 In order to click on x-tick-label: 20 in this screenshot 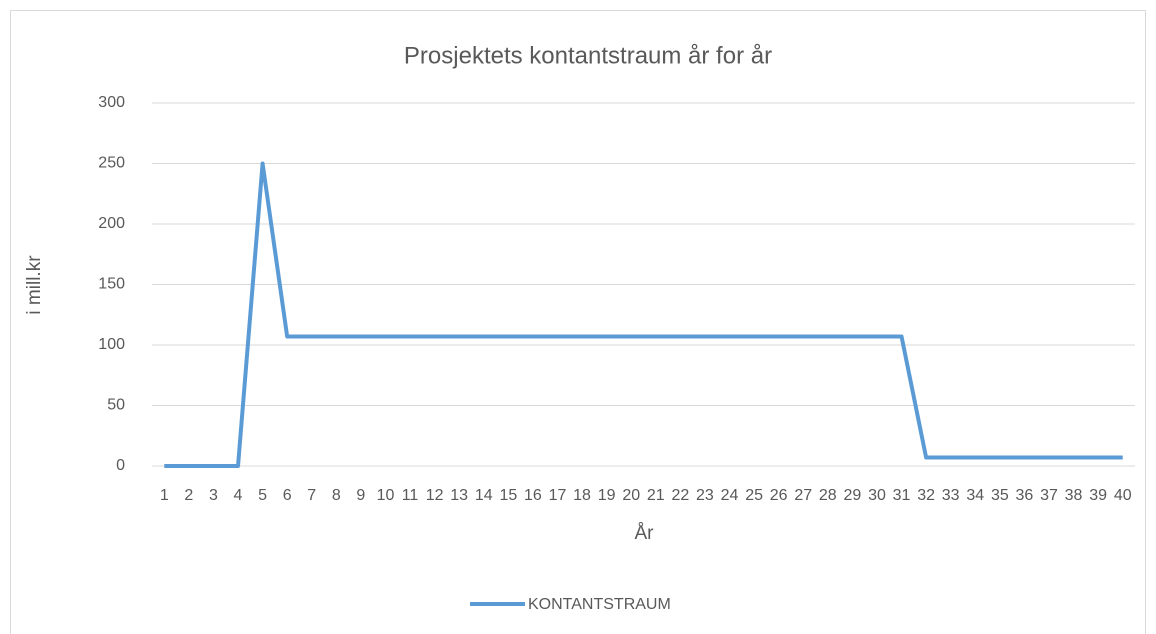, I will do `click(631, 495)`.